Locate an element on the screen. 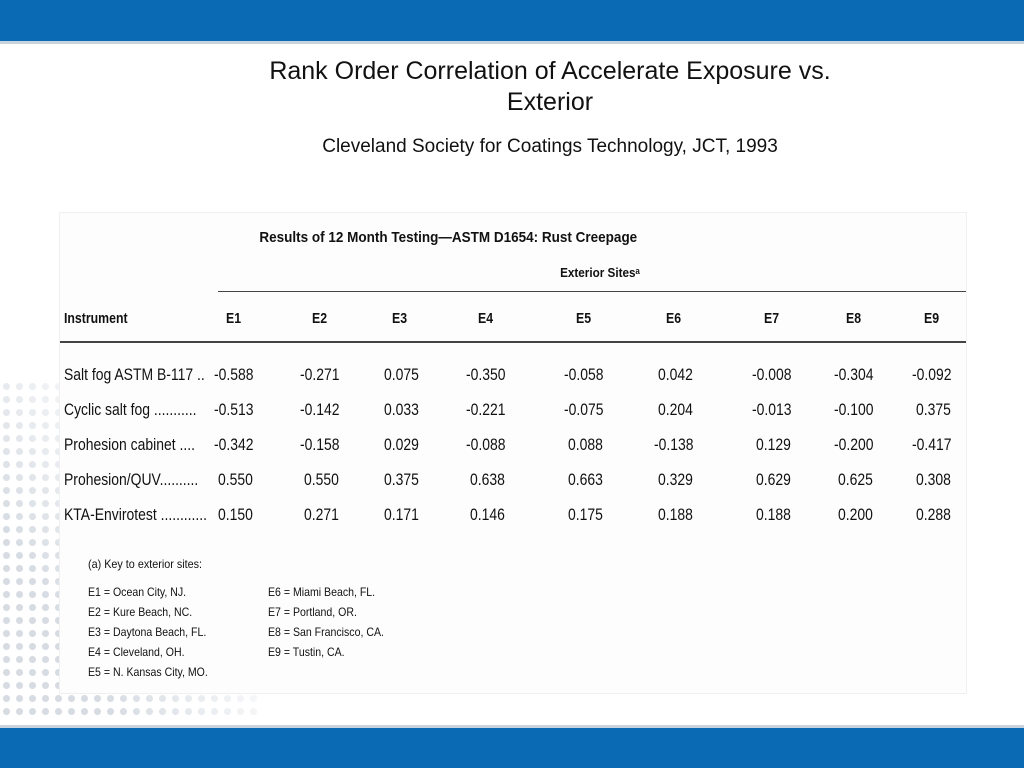  table-cell: 0.663 is located at coordinates (585, 479).